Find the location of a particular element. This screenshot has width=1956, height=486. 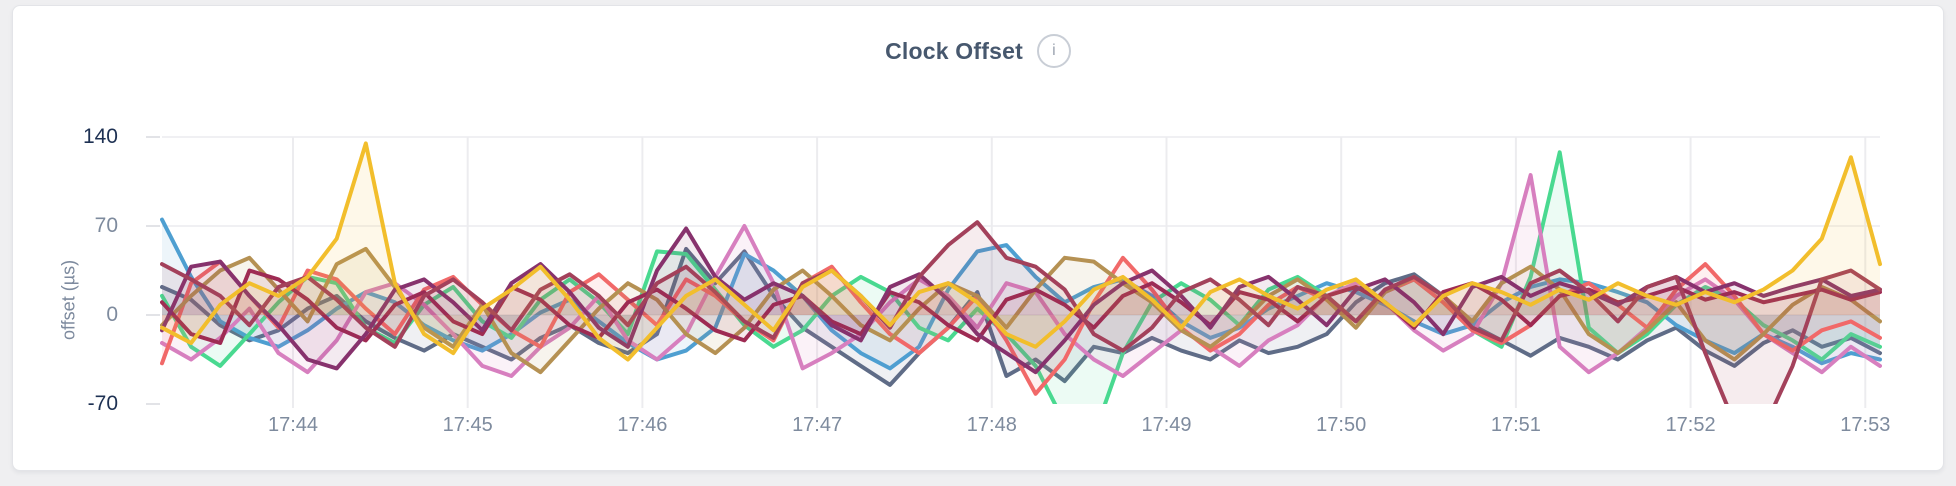

info-icon: i is located at coordinates (1053, 51).